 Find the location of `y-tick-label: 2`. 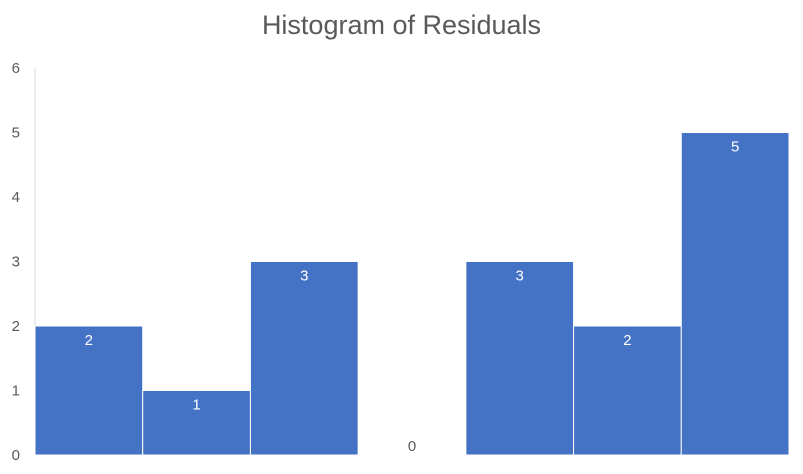

y-tick-label: 2 is located at coordinates (16, 326).